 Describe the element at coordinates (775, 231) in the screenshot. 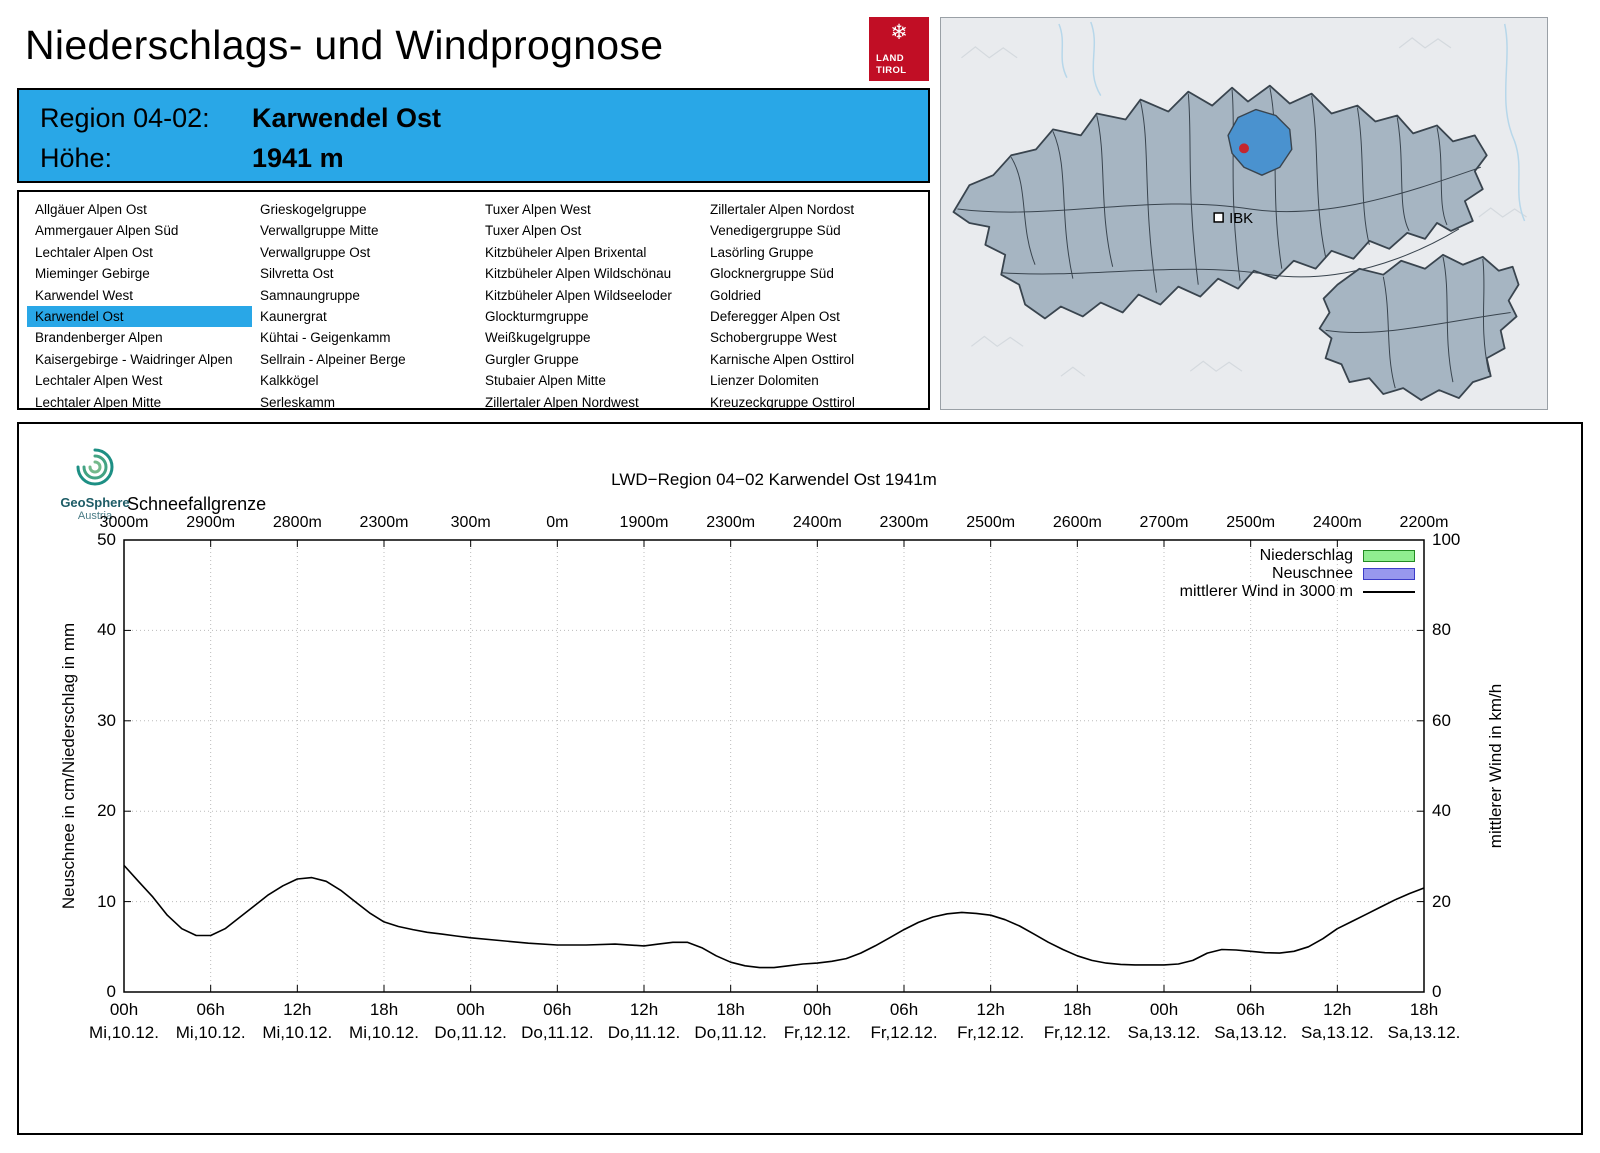

I see `region-list-item: Venedigergruppe Süd` at that location.